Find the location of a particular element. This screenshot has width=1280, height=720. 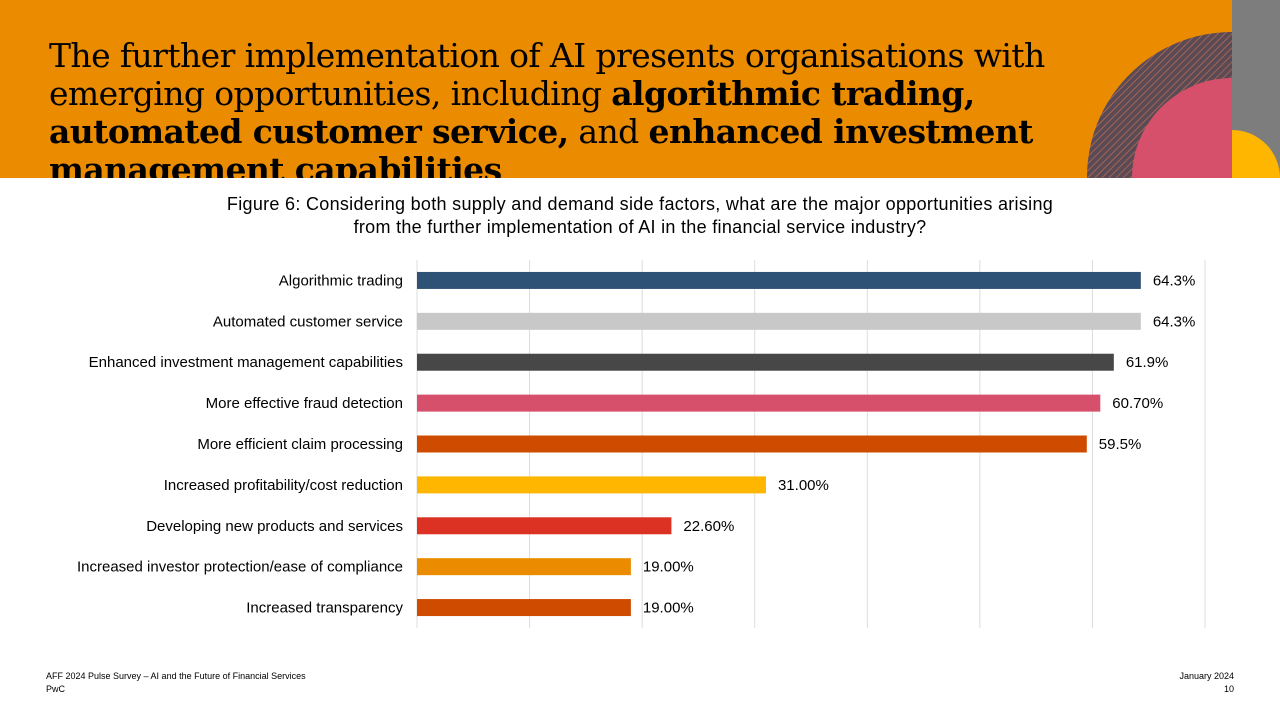

value-label: 31.00% is located at coordinates (803, 485).